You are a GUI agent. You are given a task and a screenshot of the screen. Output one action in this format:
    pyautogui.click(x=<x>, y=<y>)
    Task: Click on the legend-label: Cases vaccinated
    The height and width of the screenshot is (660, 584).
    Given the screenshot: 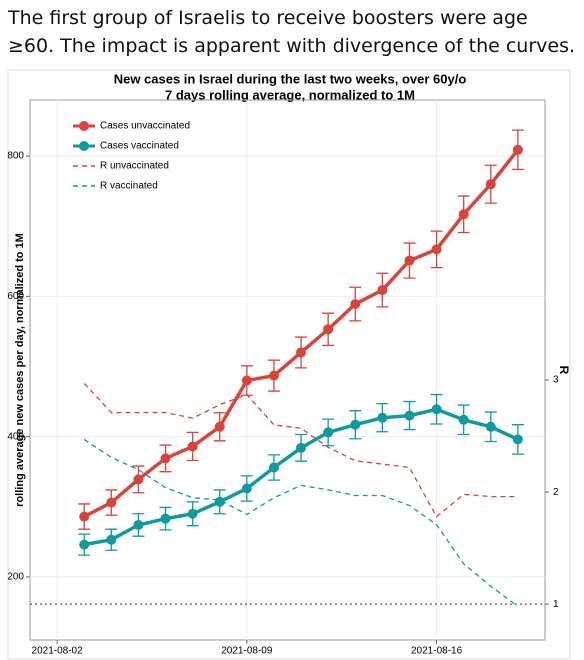 What is the action you would take?
    pyautogui.click(x=139, y=146)
    